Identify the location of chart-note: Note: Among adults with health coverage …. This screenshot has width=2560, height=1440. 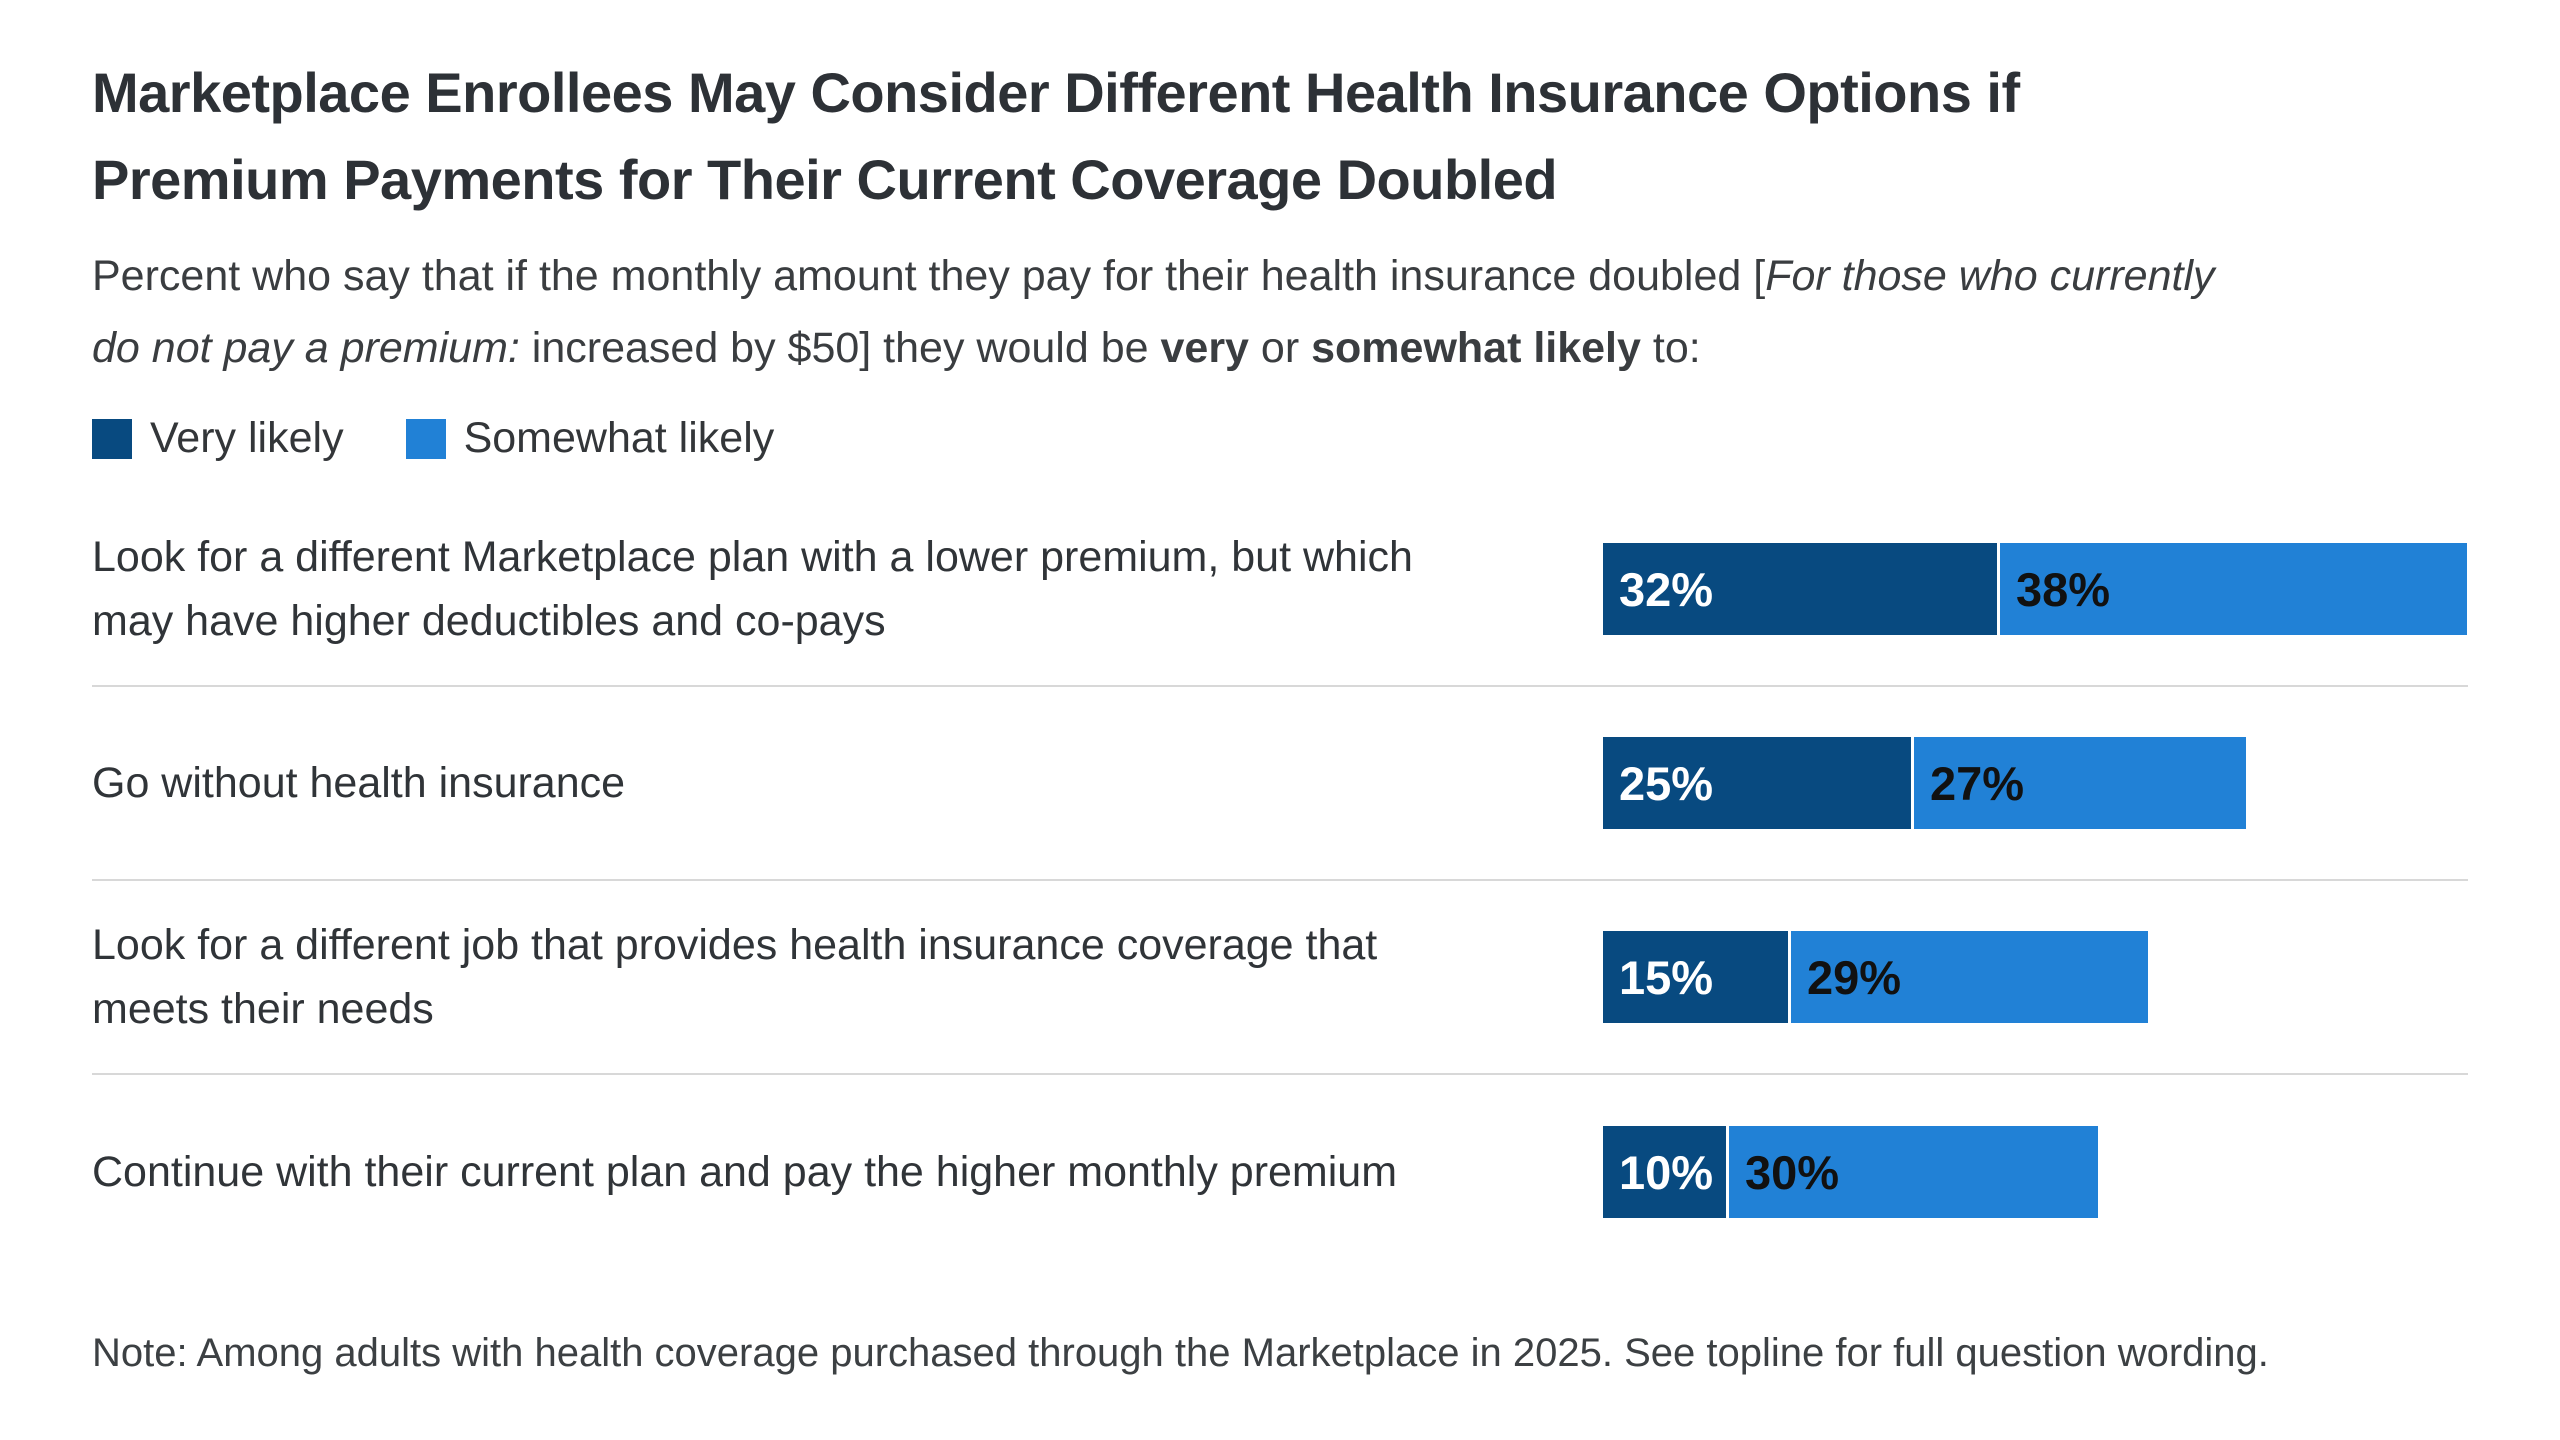
(1180, 1353).